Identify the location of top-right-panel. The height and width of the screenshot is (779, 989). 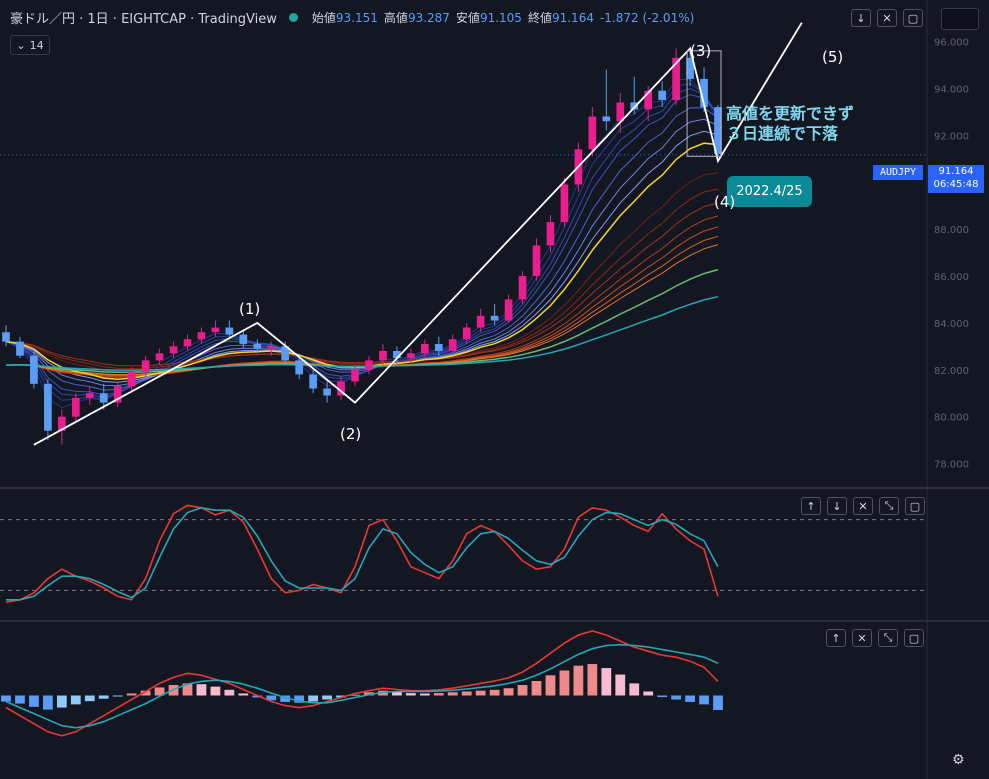
(960, 19).